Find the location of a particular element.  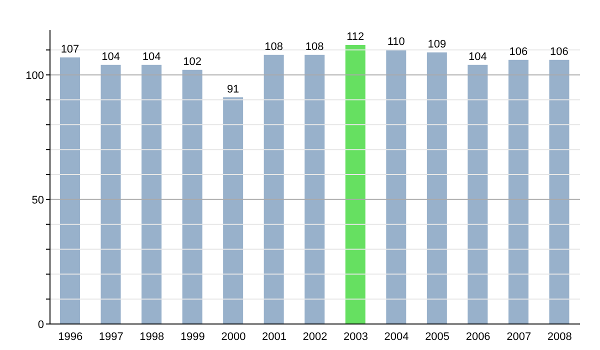

y-tick-label: 100 is located at coordinates (35, 76).